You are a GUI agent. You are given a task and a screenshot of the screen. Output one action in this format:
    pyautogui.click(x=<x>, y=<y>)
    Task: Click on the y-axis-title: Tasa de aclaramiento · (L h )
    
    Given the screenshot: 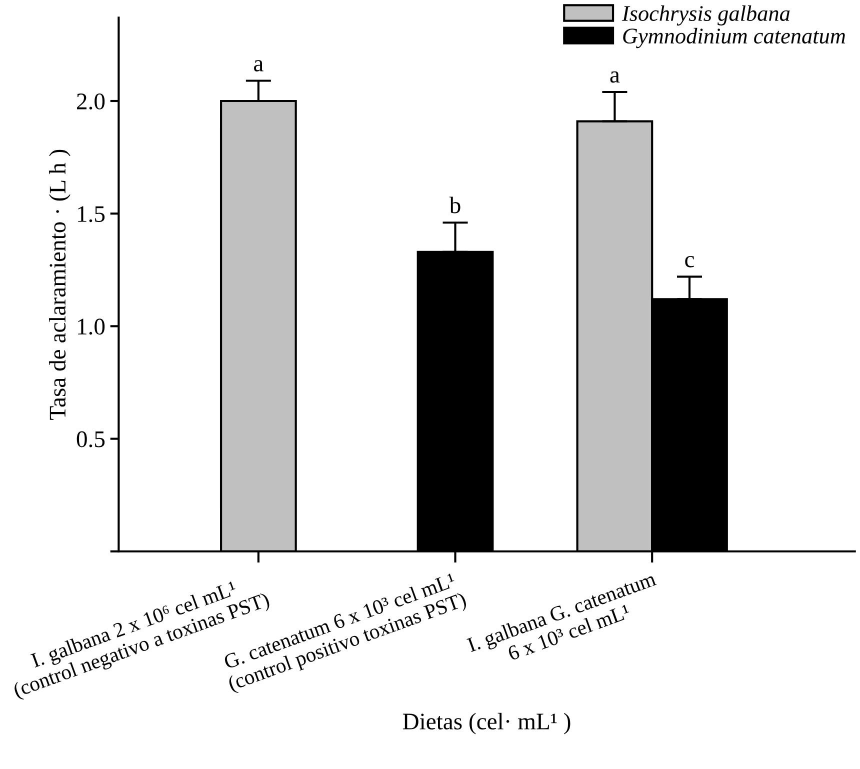 What is the action you would take?
    pyautogui.click(x=59, y=285)
    